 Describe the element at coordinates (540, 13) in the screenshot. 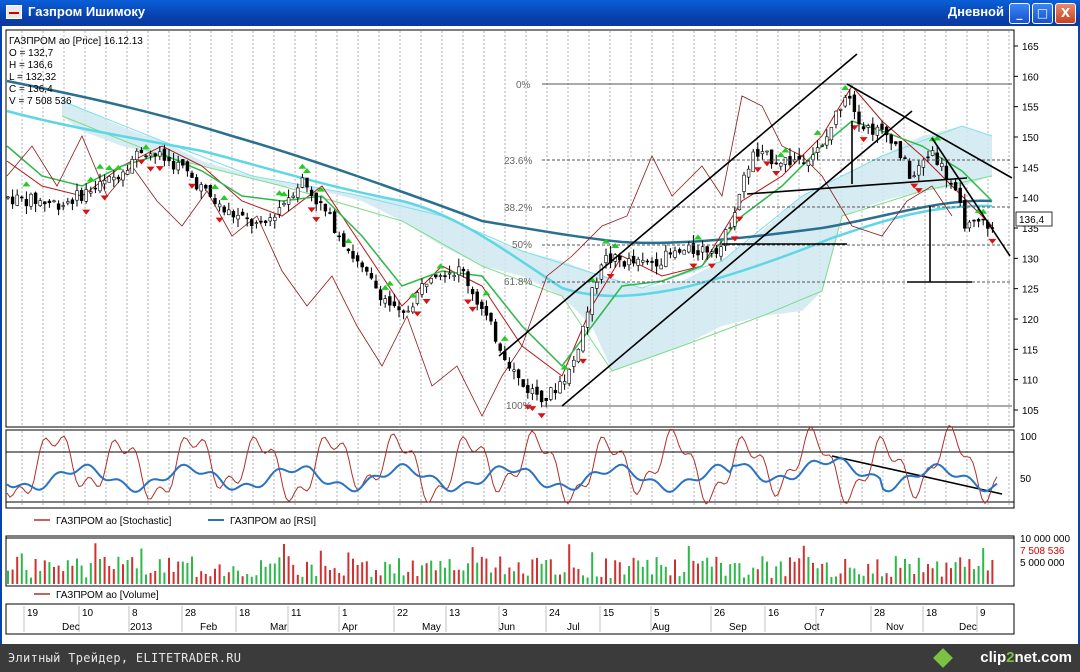

I see `title-bar: Газпром Ишимоку Дневной _ □ X` at that location.